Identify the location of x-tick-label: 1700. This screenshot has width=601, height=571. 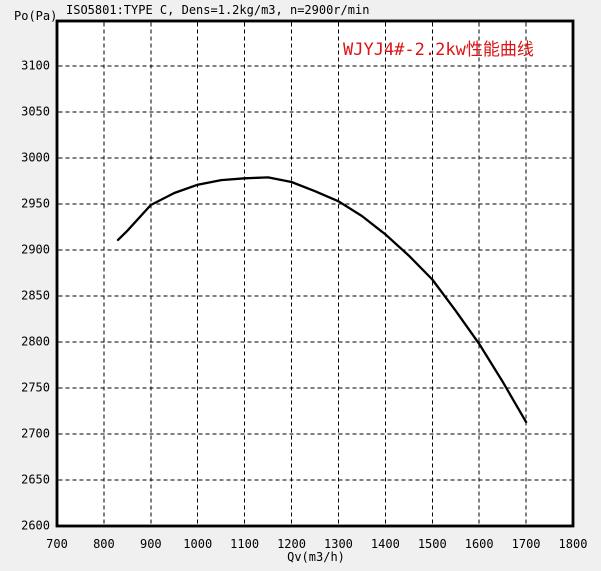
(526, 544).